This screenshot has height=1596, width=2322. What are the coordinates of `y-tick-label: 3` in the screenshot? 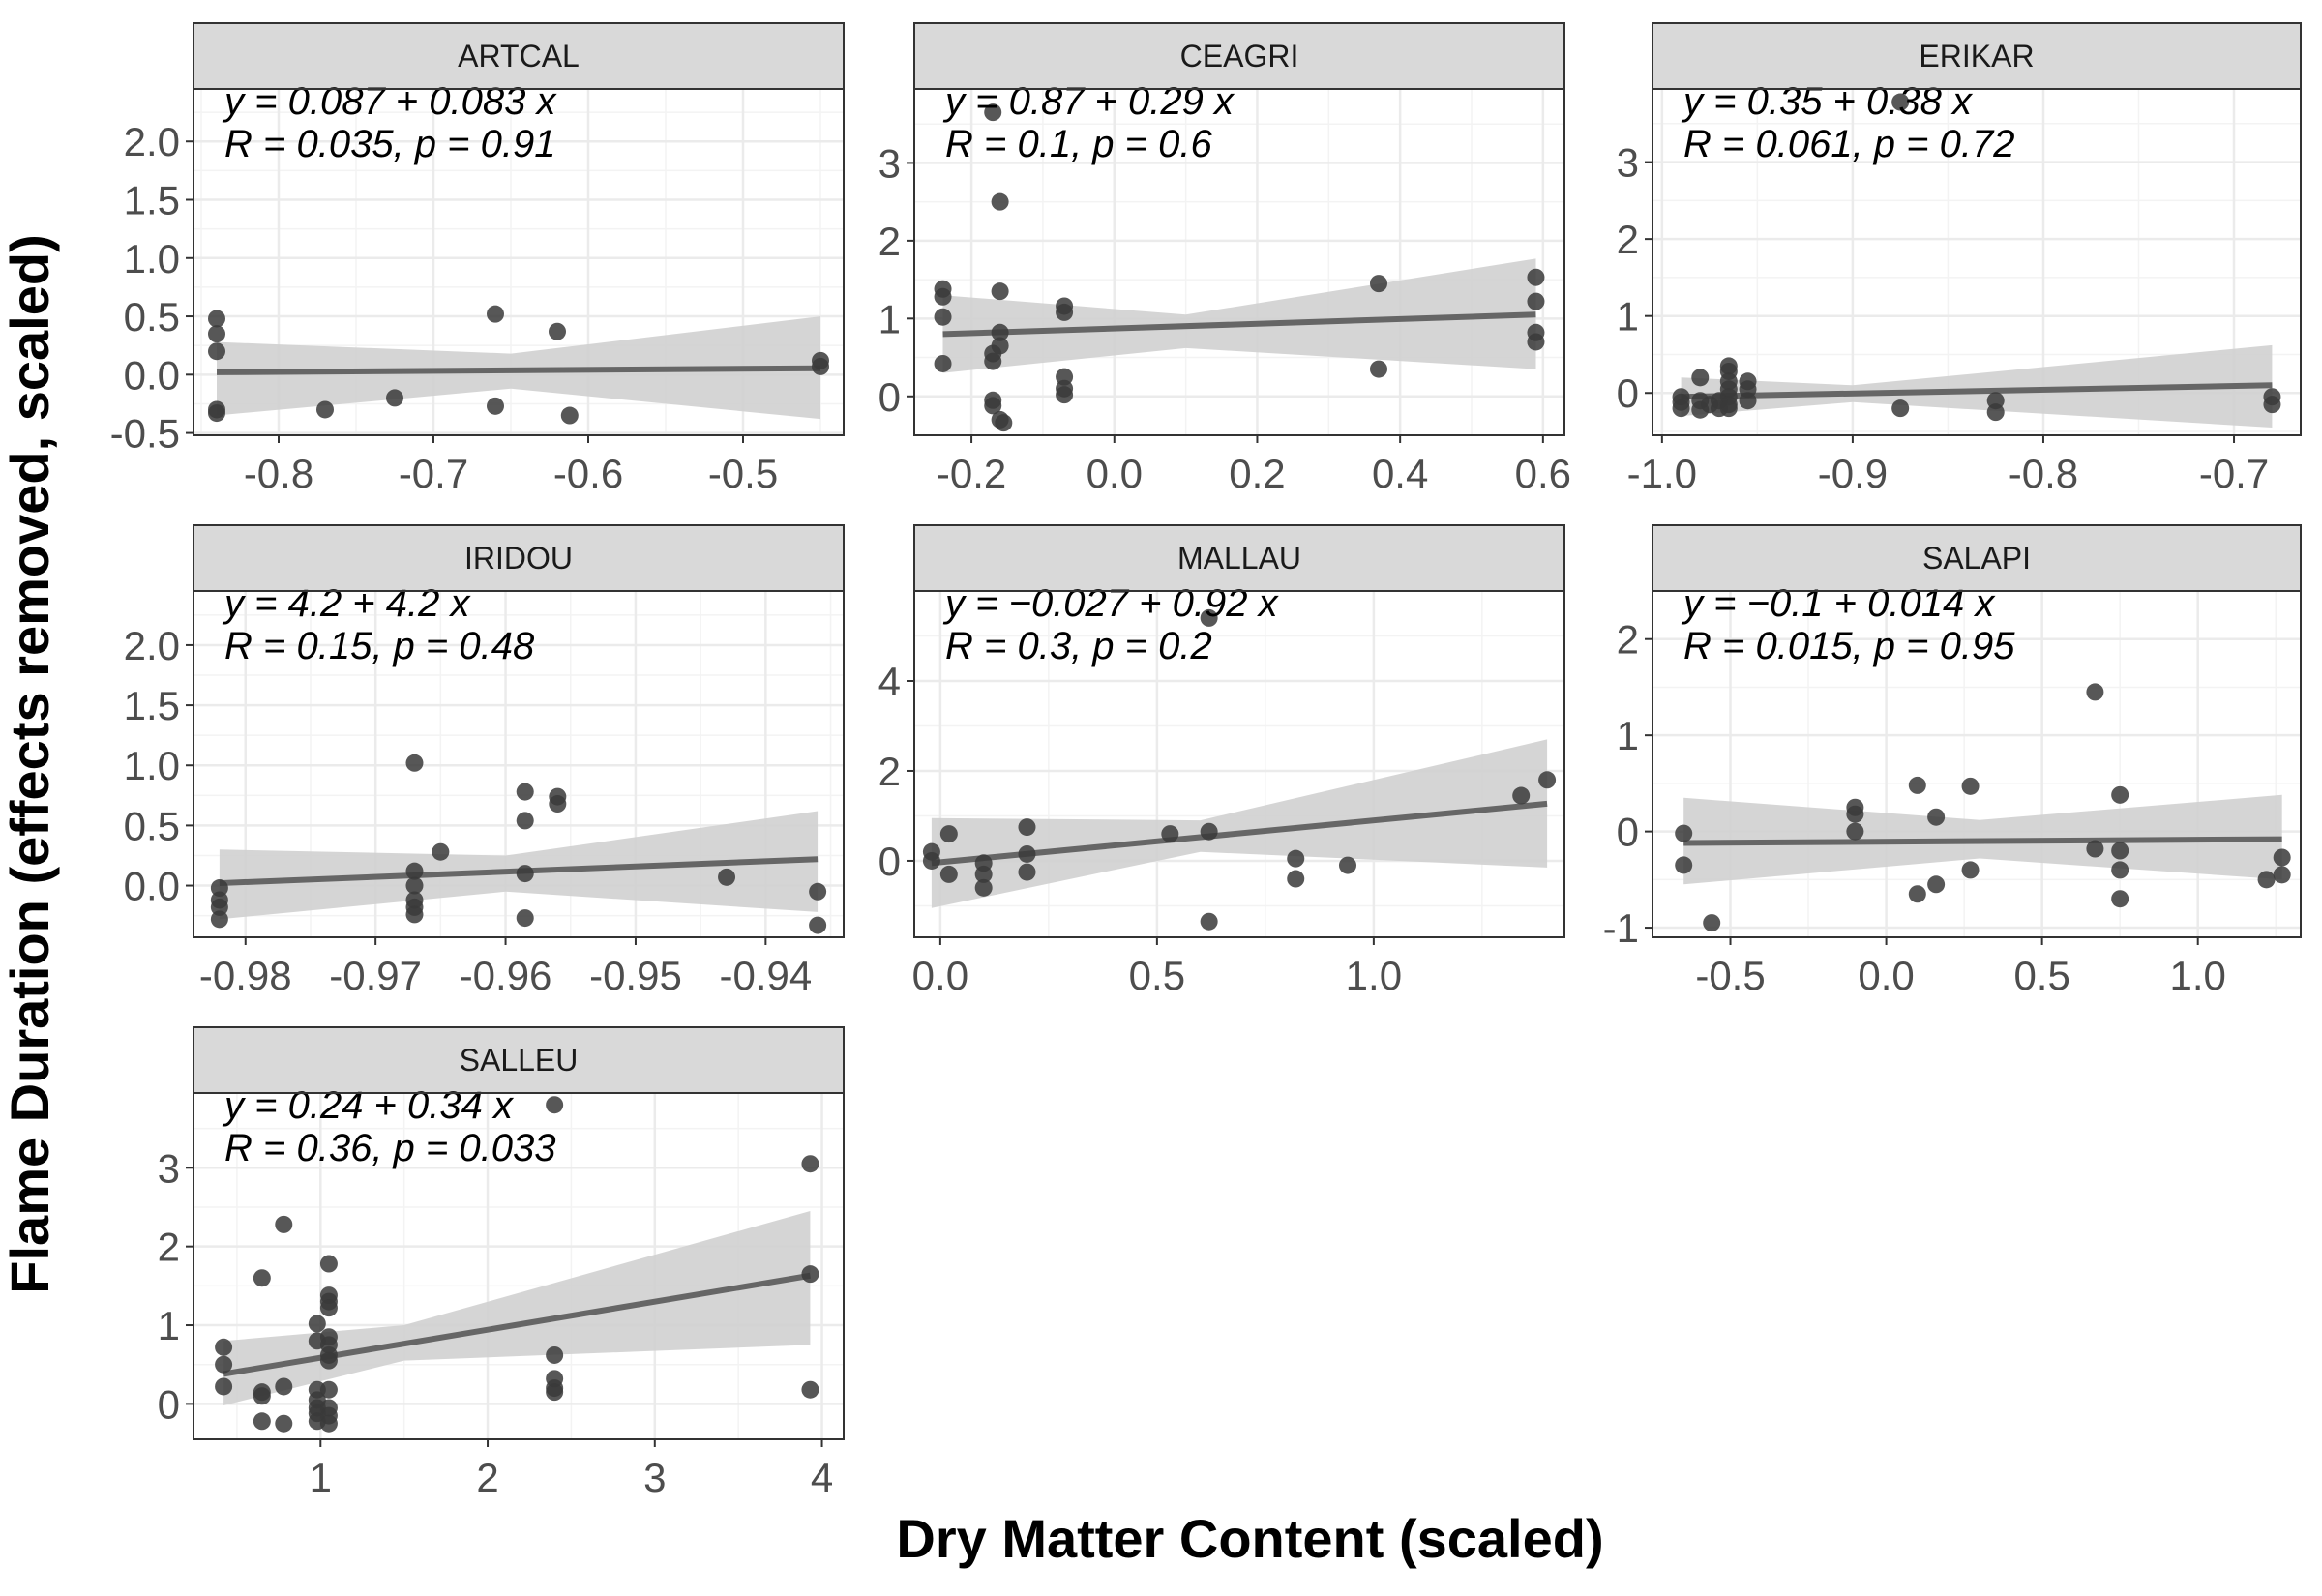 It's located at (169, 1168).